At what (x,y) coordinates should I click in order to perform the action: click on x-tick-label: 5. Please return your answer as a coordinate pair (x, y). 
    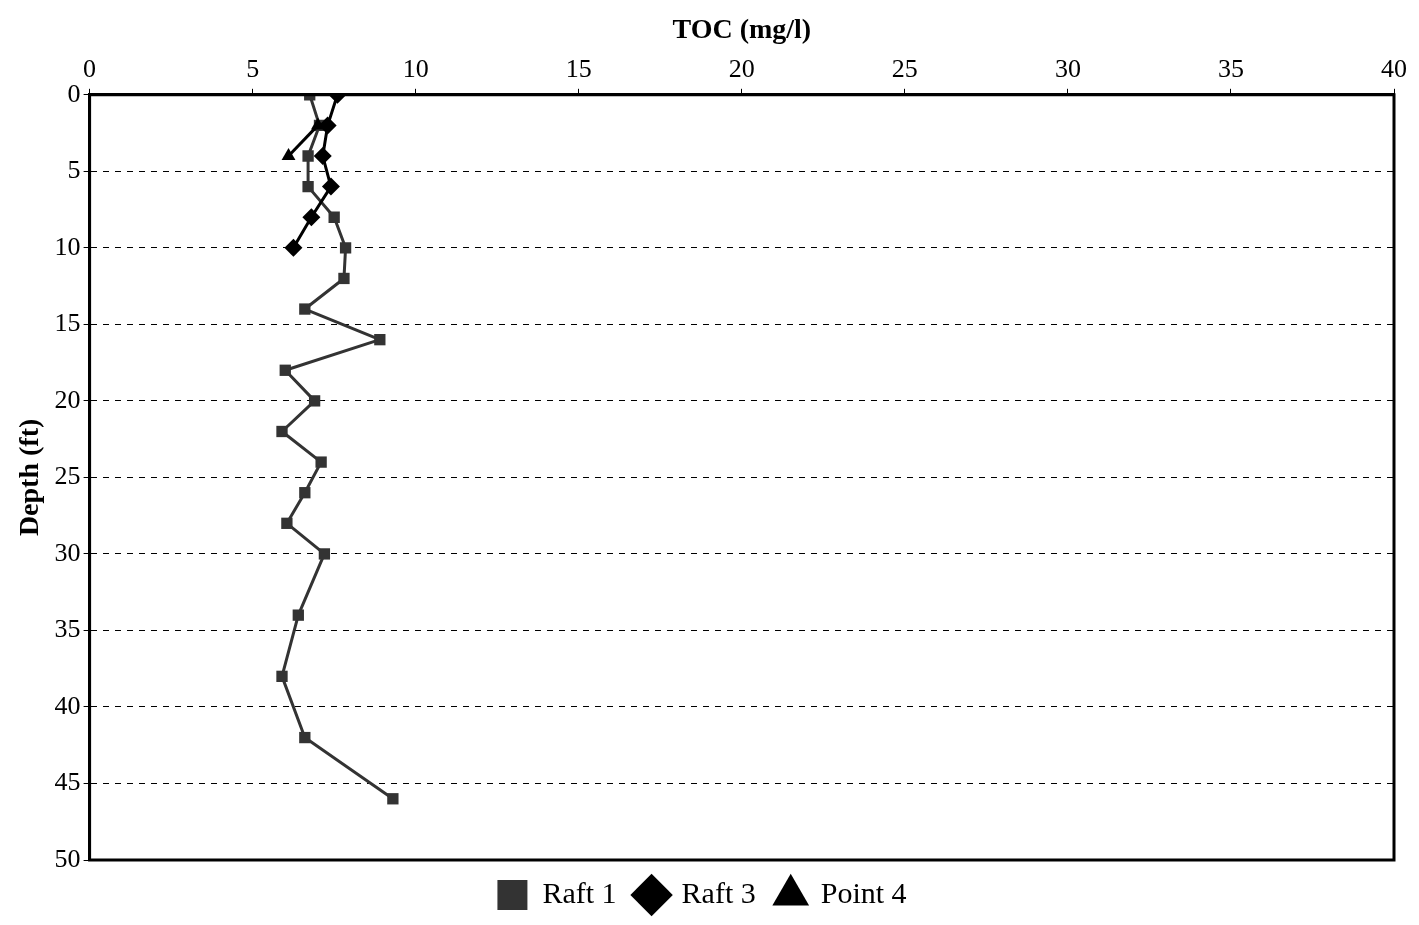
    Looking at the image, I should click on (253, 69).